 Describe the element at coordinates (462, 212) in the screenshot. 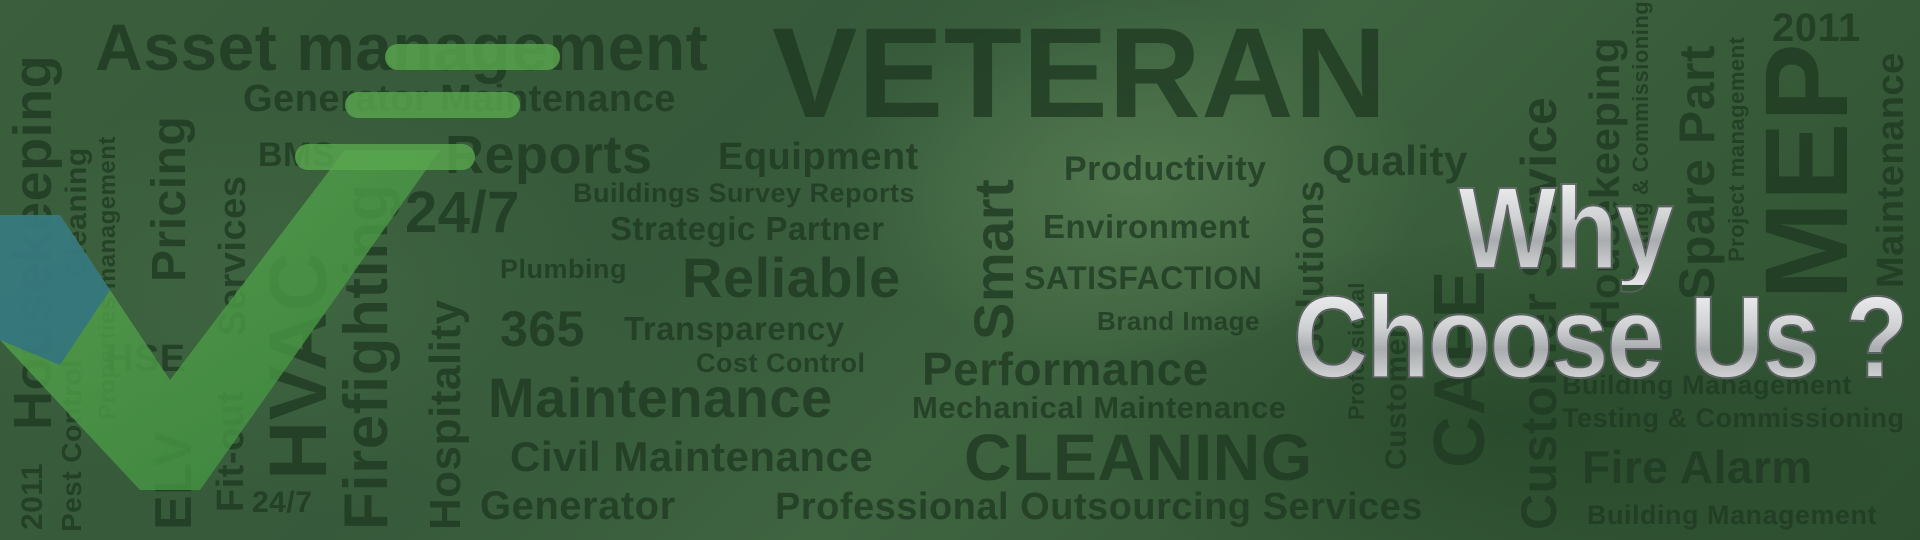

I see `word-24-7: 24/7` at that location.